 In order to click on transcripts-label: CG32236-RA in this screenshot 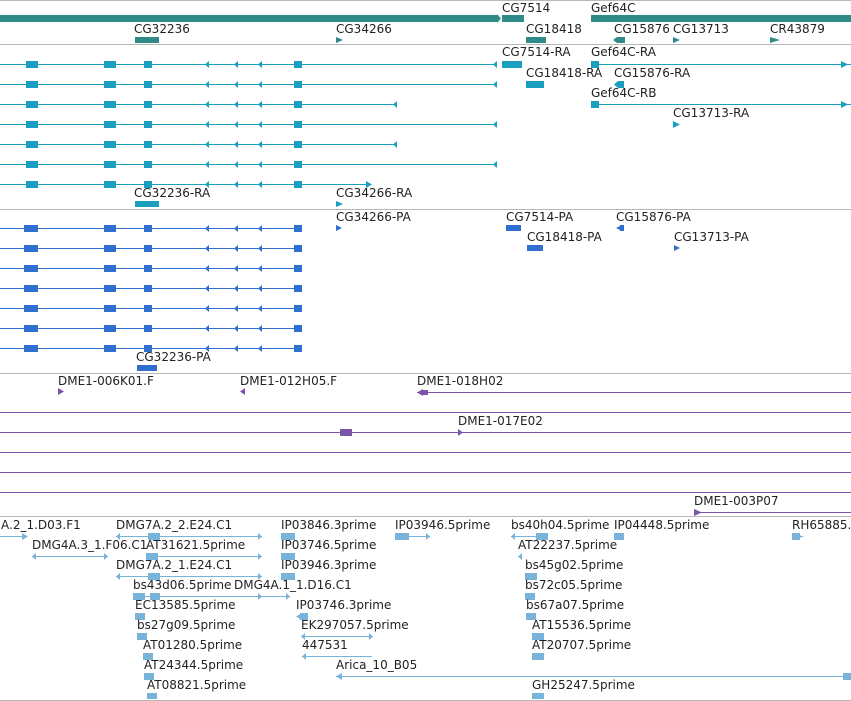, I will do `click(172, 193)`.